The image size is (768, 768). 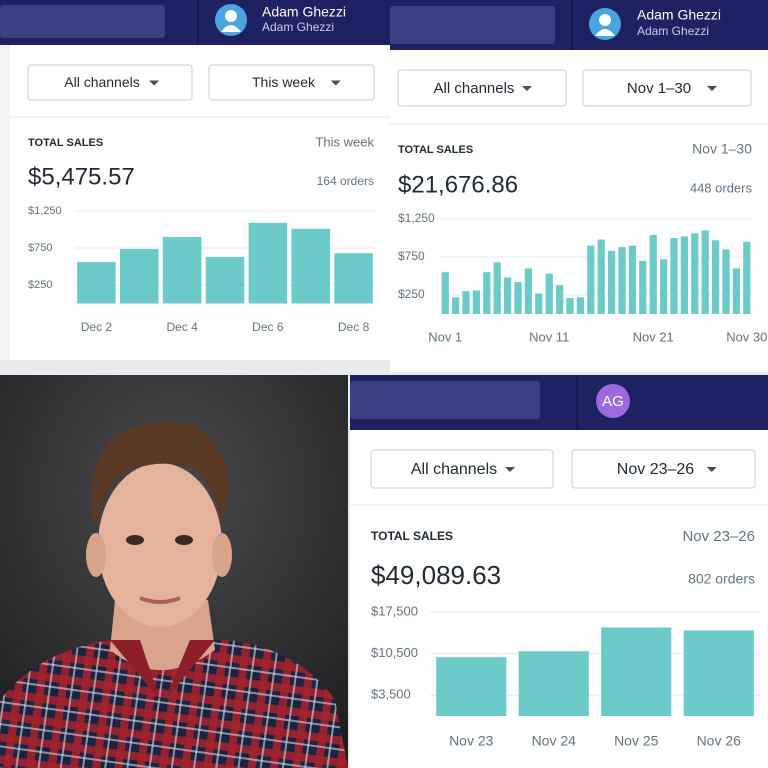 What do you see at coordinates (458, 184) in the screenshot?
I see `total-sales-amount: $21,676.86` at bounding box center [458, 184].